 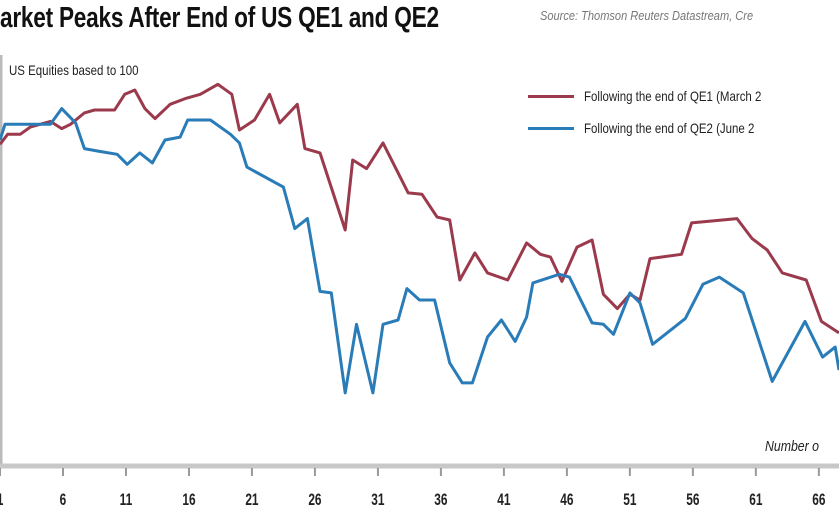 What do you see at coordinates (188, 500) in the screenshot?
I see `x-tick-label: 16` at bounding box center [188, 500].